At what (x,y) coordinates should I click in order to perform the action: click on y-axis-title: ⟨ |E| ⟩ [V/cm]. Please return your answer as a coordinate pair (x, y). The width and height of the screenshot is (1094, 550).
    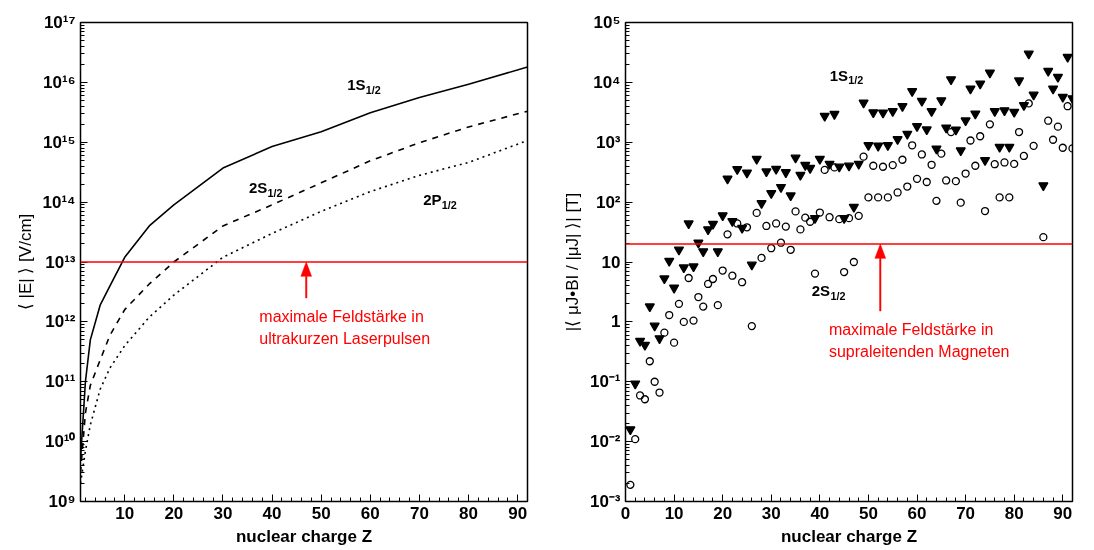
    Looking at the image, I should click on (25, 262).